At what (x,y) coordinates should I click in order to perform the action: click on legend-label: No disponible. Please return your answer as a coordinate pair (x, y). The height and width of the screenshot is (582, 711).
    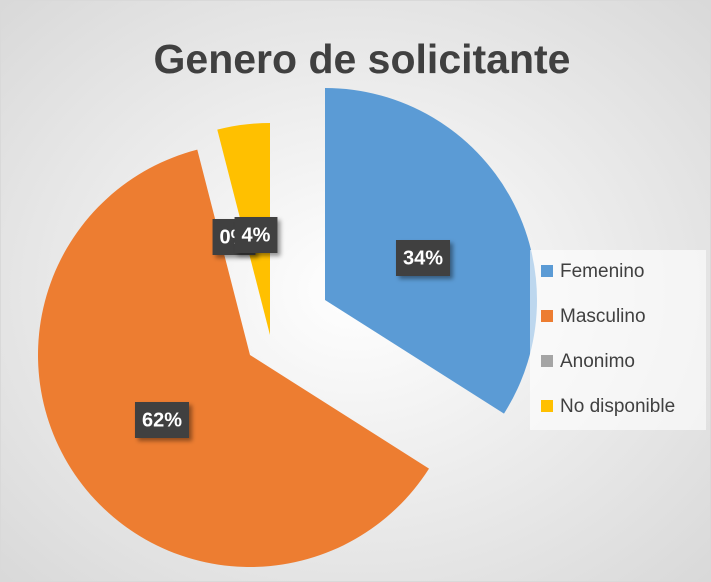
    Looking at the image, I should click on (617, 406).